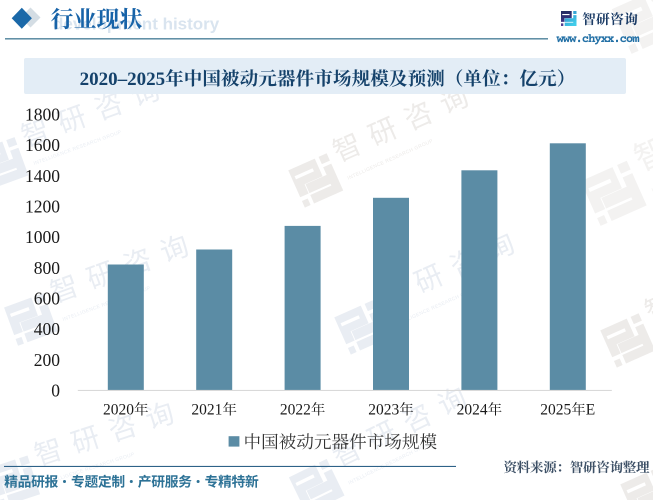 This screenshot has width=653, height=500. I want to click on svg-text: 800, so click(47, 268).